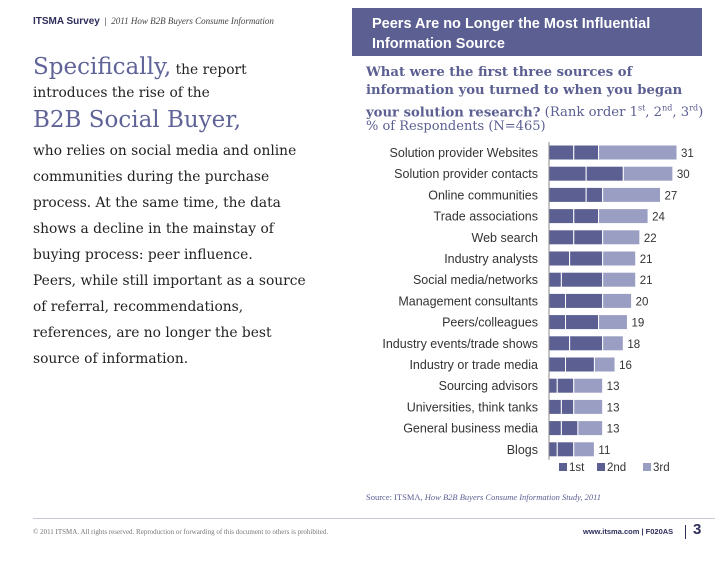 This screenshot has height=563, width=728. Describe the element at coordinates (522, 450) in the screenshot. I see `category-label: Blogs` at that location.